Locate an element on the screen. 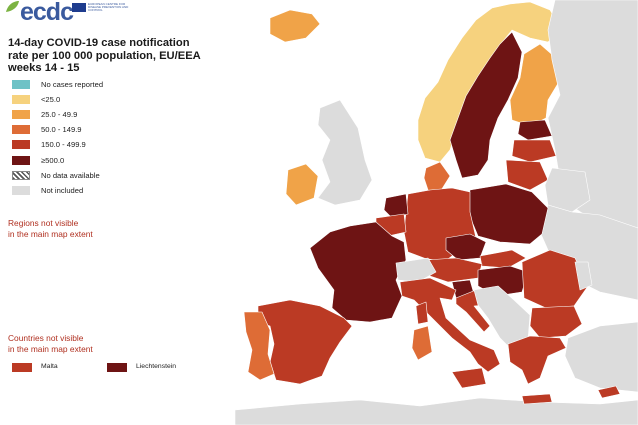 Image resolution: width=638 pixels, height=425 pixels. region-slovakia is located at coordinates (503, 259).